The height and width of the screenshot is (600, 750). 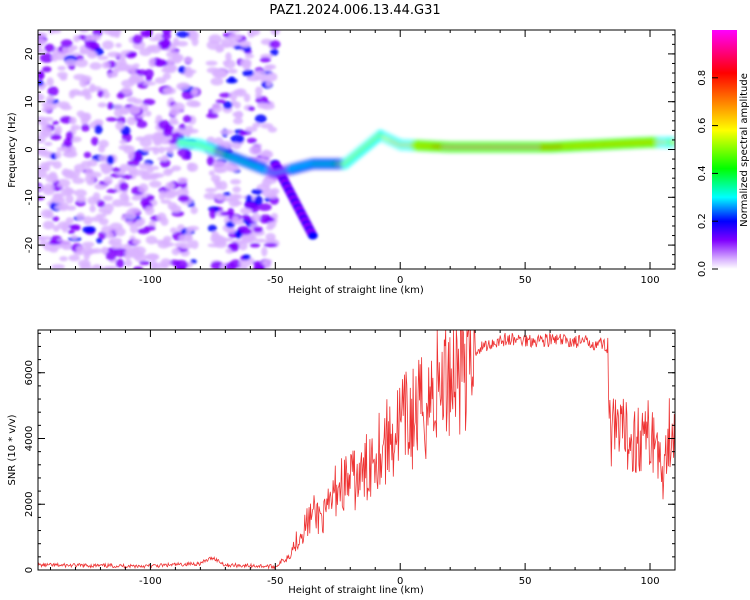 I want to click on spectrogram-y-label: Frequency (Hz), so click(x=12, y=150).